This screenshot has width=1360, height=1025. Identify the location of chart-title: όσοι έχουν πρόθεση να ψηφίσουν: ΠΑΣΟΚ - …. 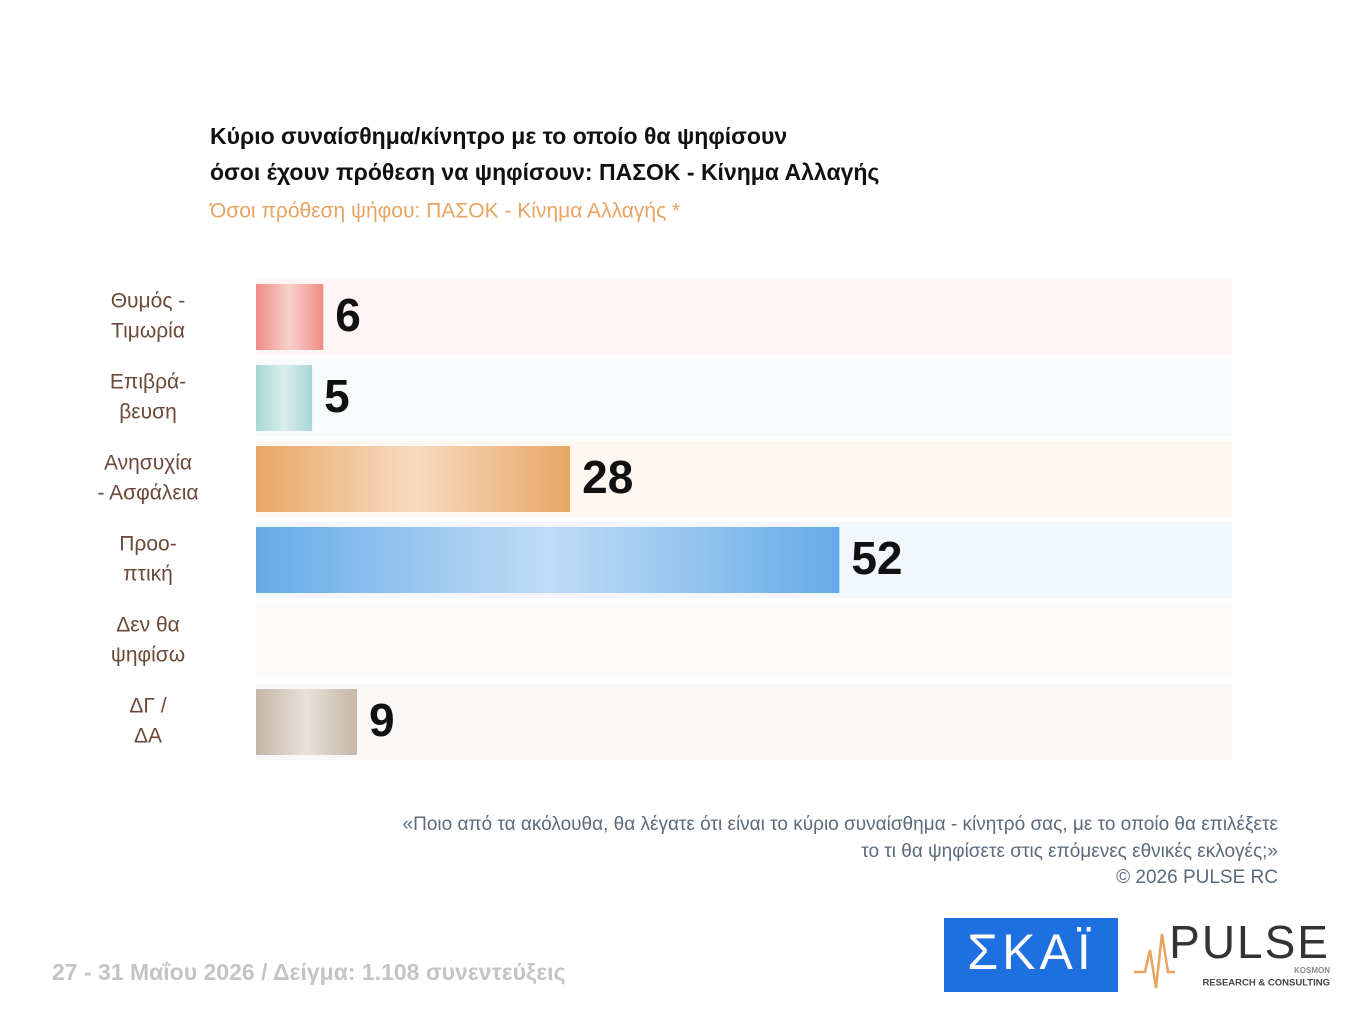
(544, 172).